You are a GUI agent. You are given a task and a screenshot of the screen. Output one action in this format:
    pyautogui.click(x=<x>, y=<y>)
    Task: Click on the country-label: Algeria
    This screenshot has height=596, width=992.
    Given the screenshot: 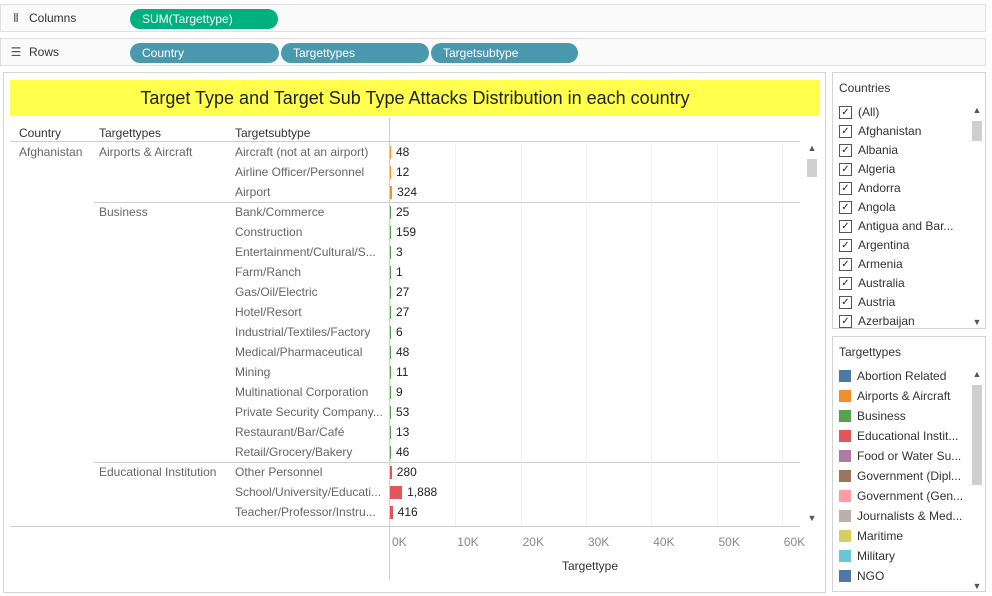 What is the action you would take?
    pyautogui.click(x=877, y=169)
    